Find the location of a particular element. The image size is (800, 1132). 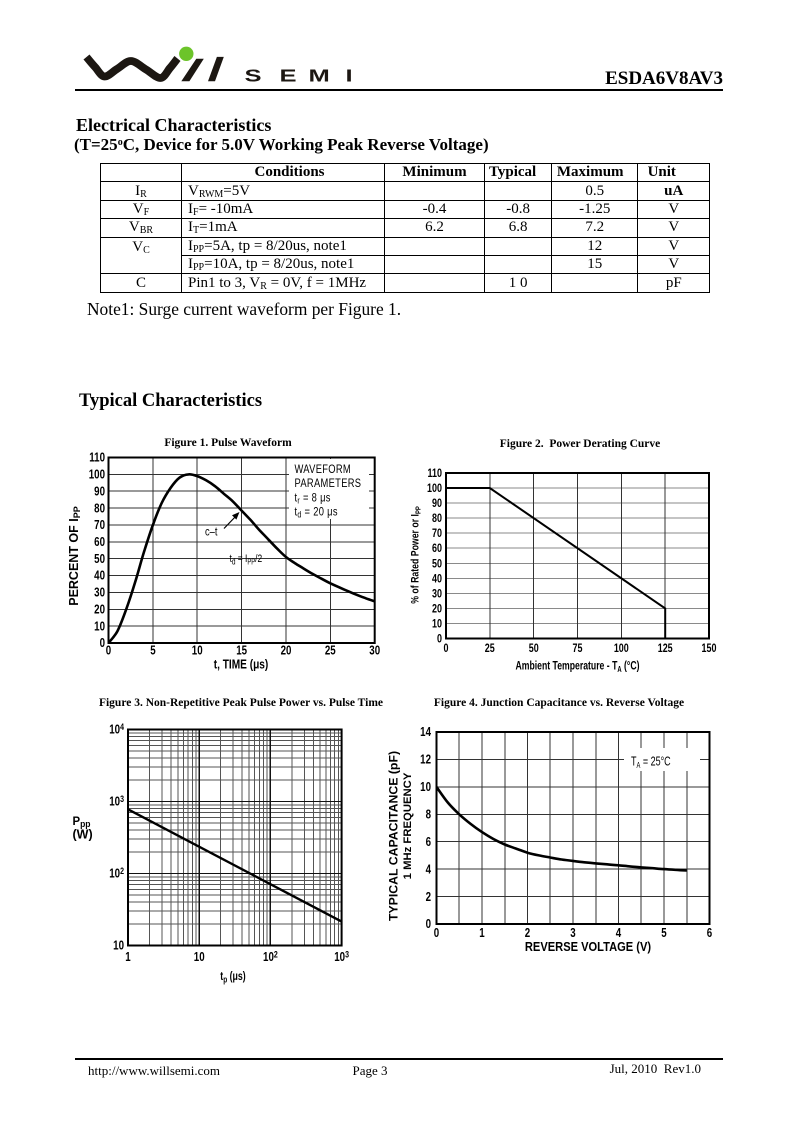

svg-text: S is located at coordinates (253, 75).